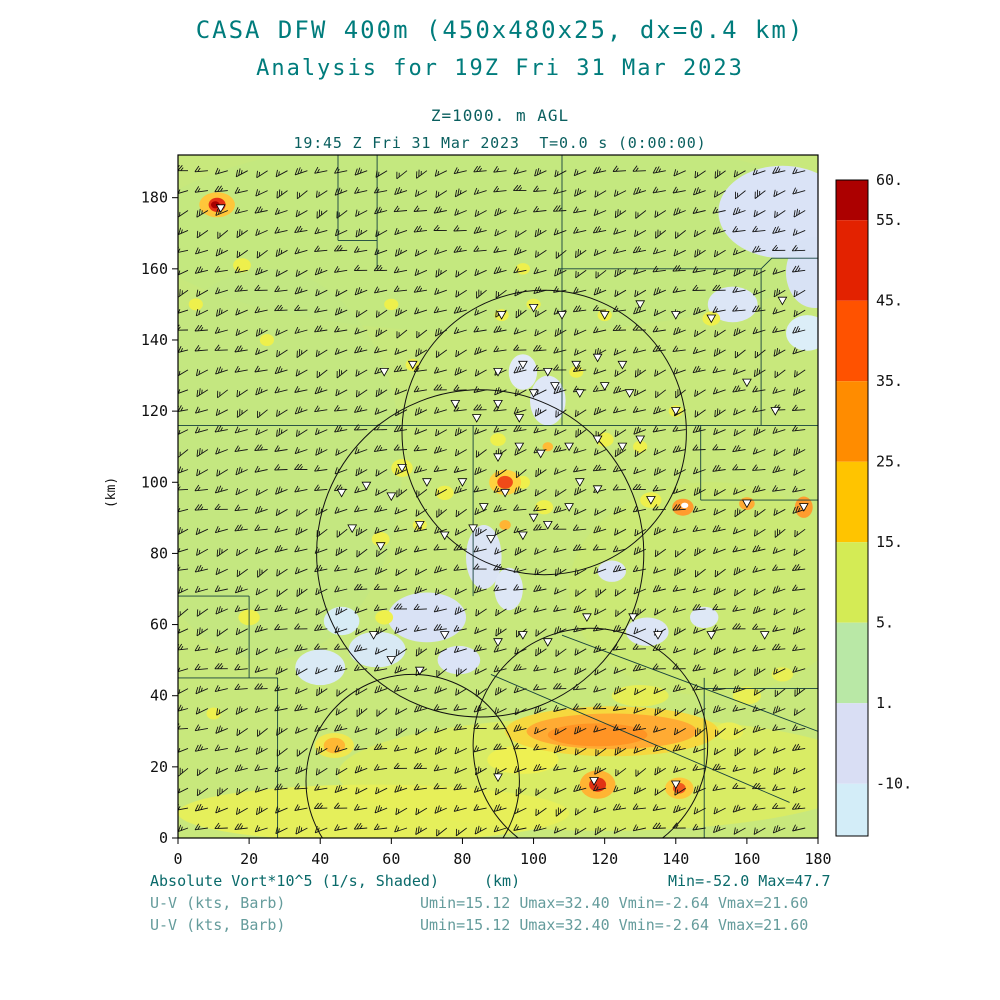  I want to click on x-tick-label: 140, so click(675, 859).